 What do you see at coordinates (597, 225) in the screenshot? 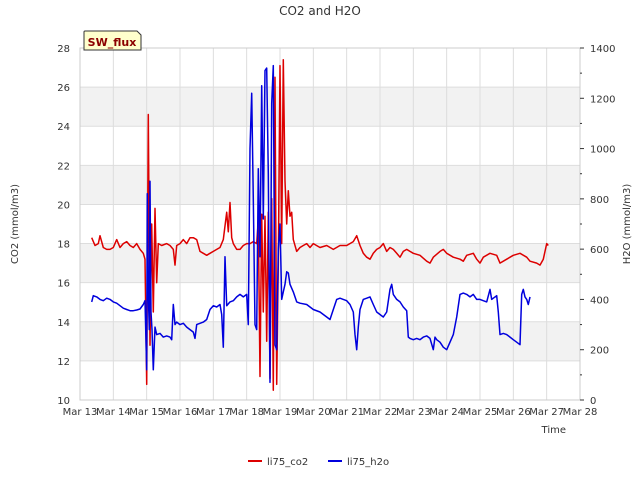
I see `right-axis-ticks: 0 200 400 600 800 1000 1200 1400` at bounding box center [597, 225].